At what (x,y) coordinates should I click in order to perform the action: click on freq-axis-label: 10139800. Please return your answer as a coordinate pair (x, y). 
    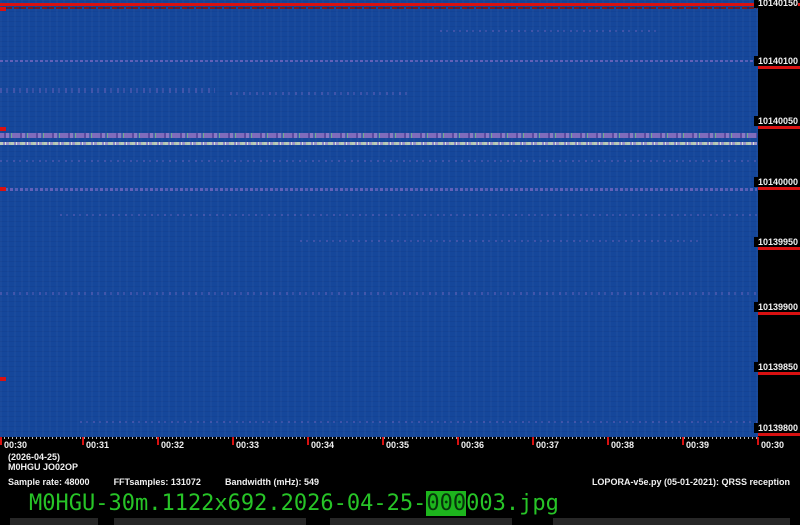
    Looking at the image, I should click on (776, 428).